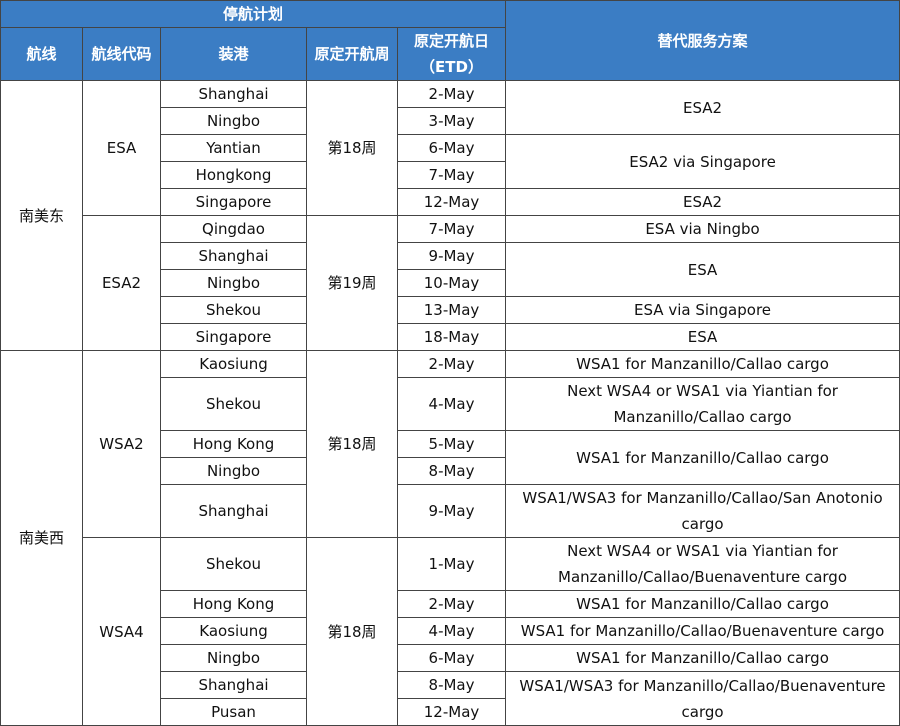 The height and width of the screenshot is (726, 900). I want to click on column-header: 航线, so click(41, 54).